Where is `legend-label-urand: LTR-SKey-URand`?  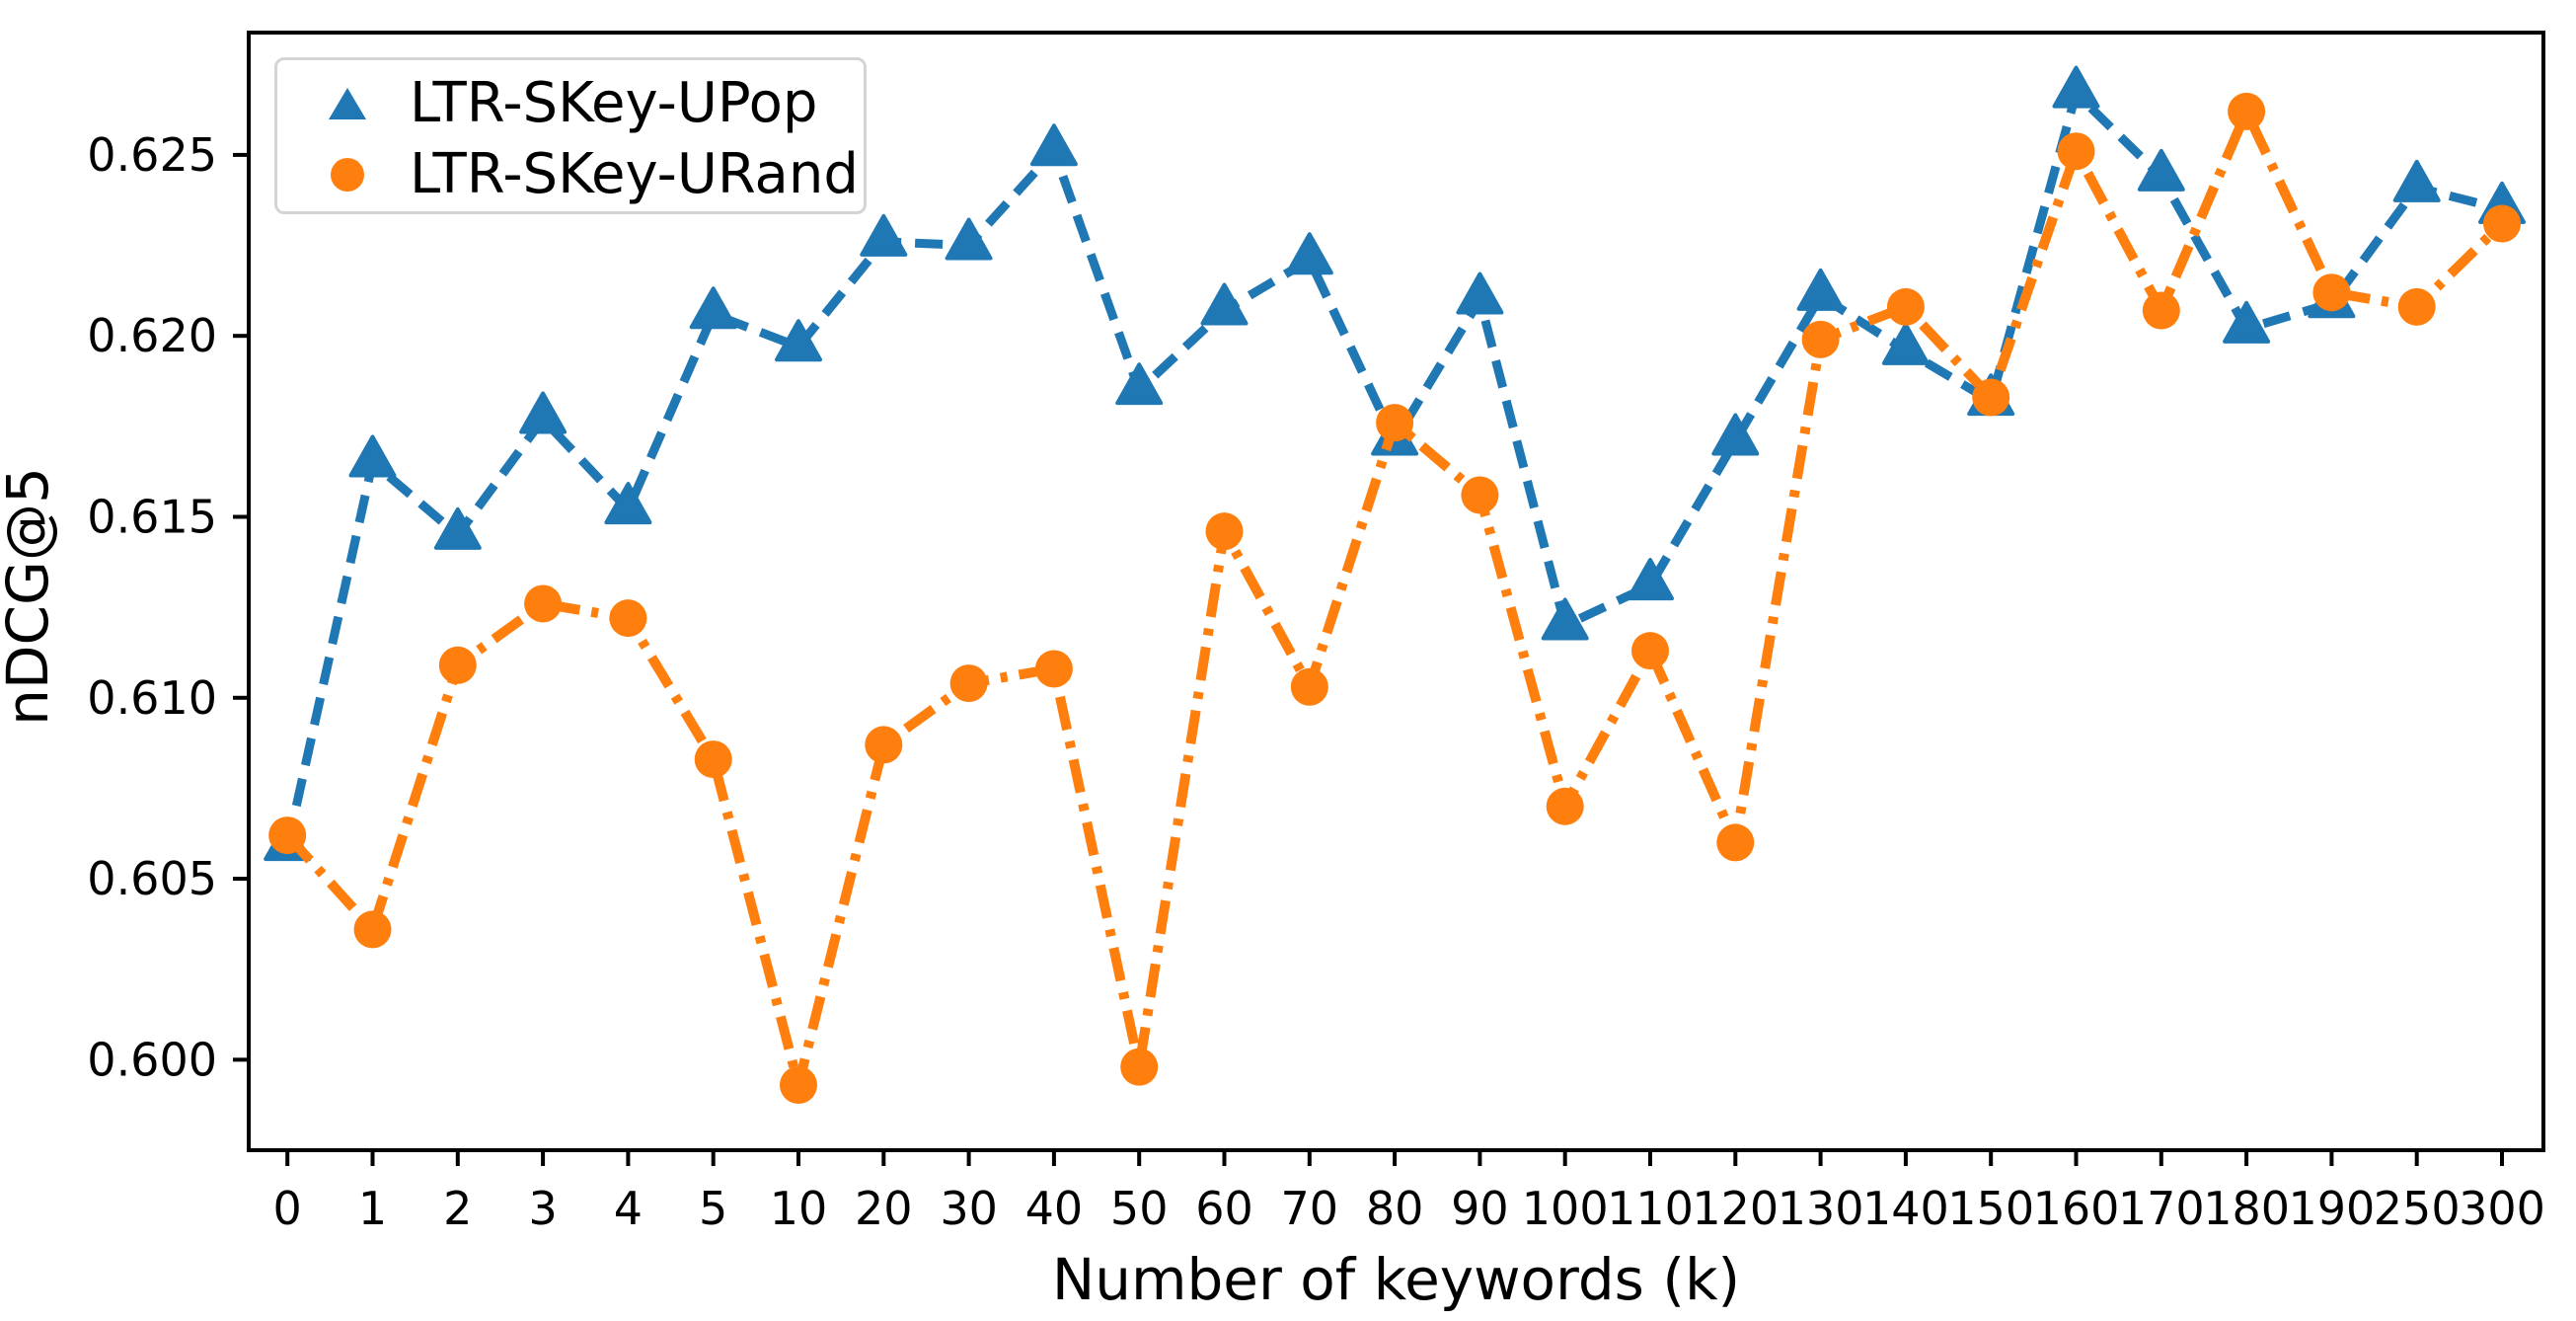 legend-label-urand: LTR-SKey-URand is located at coordinates (635, 174).